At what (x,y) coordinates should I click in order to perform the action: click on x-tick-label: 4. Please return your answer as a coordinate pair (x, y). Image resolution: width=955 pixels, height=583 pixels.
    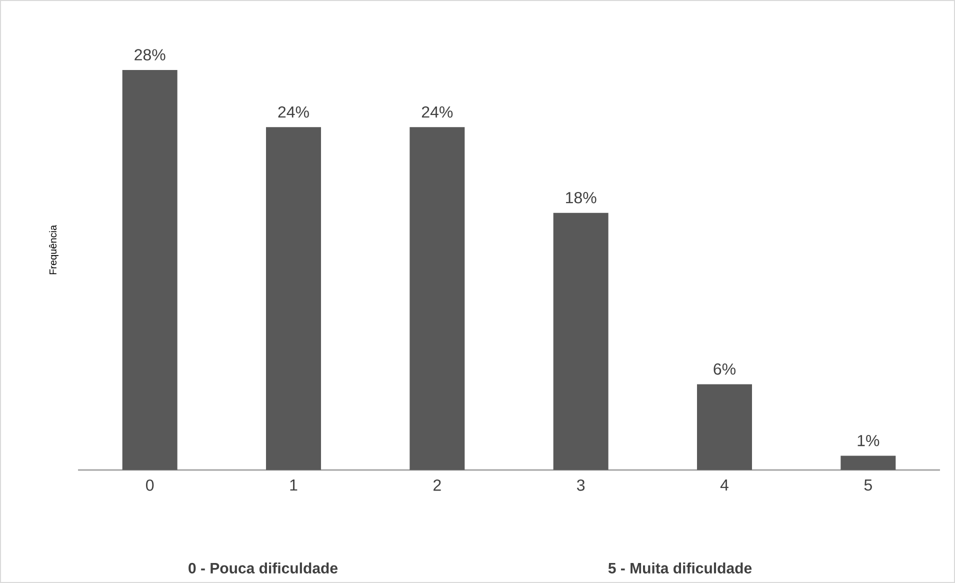
    Looking at the image, I should click on (724, 485).